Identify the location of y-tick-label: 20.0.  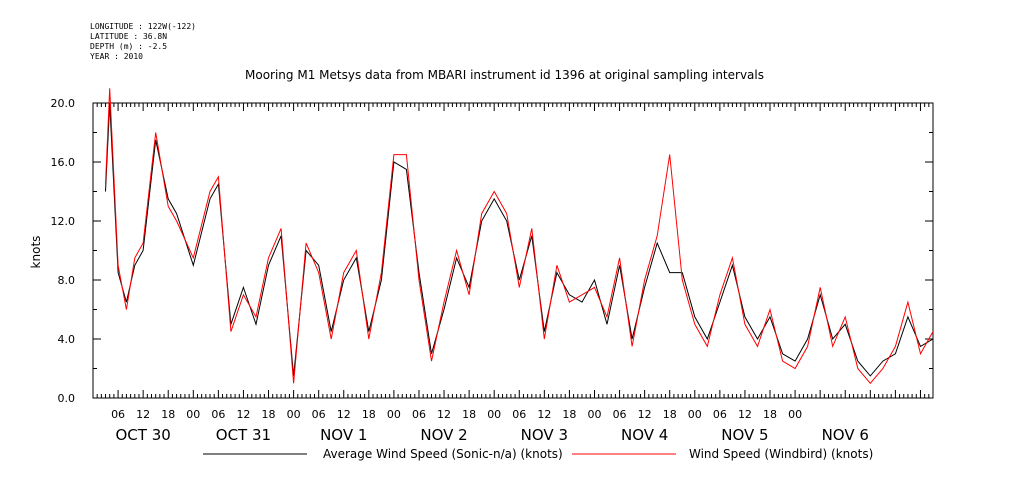
(63, 103).